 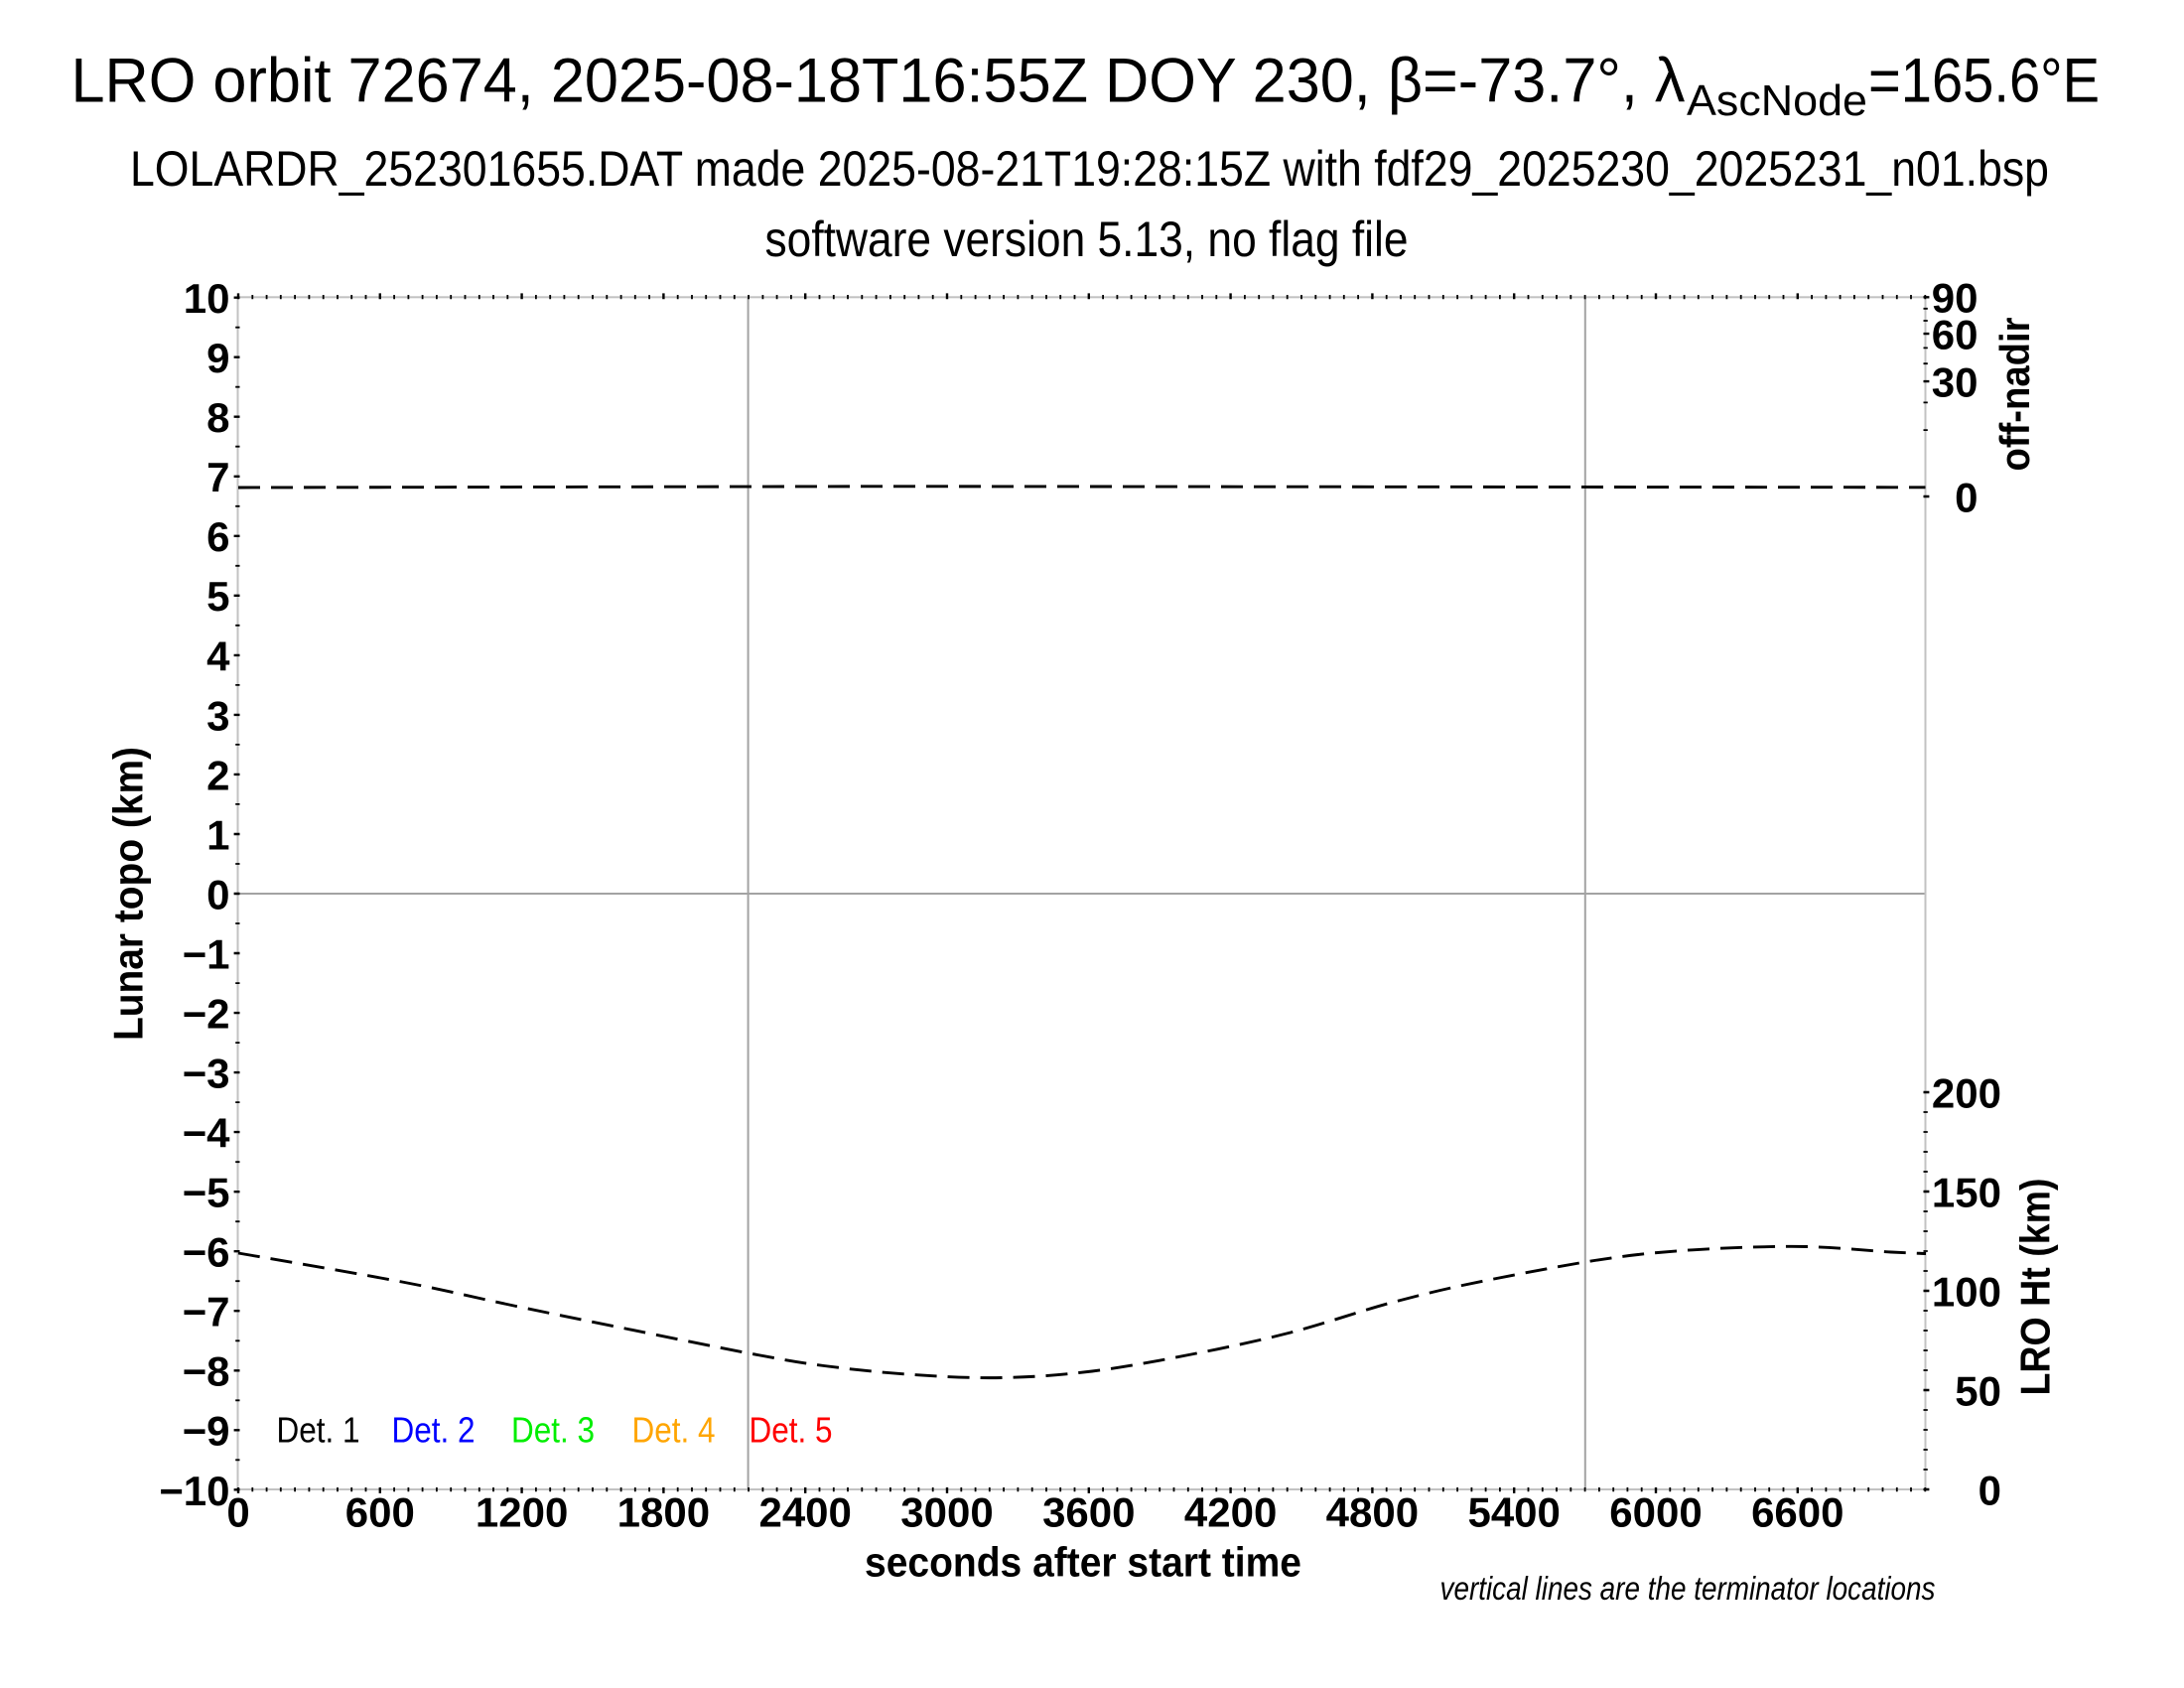 What do you see at coordinates (206, 1431) in the screenshot?
I see `svg-text: −9` at bounding box center [206, 1431].